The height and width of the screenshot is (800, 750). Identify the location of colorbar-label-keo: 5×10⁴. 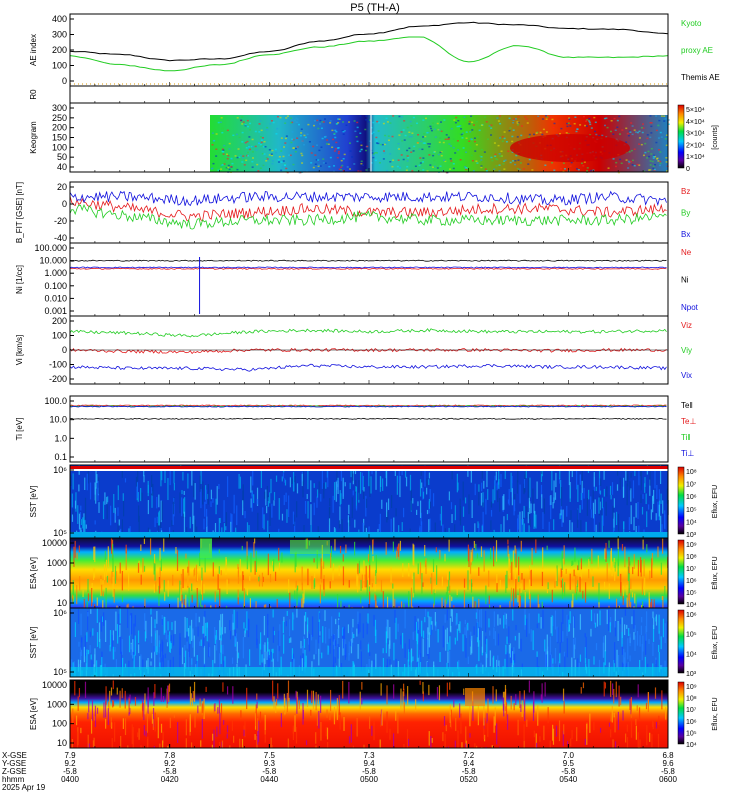
(695, 110).